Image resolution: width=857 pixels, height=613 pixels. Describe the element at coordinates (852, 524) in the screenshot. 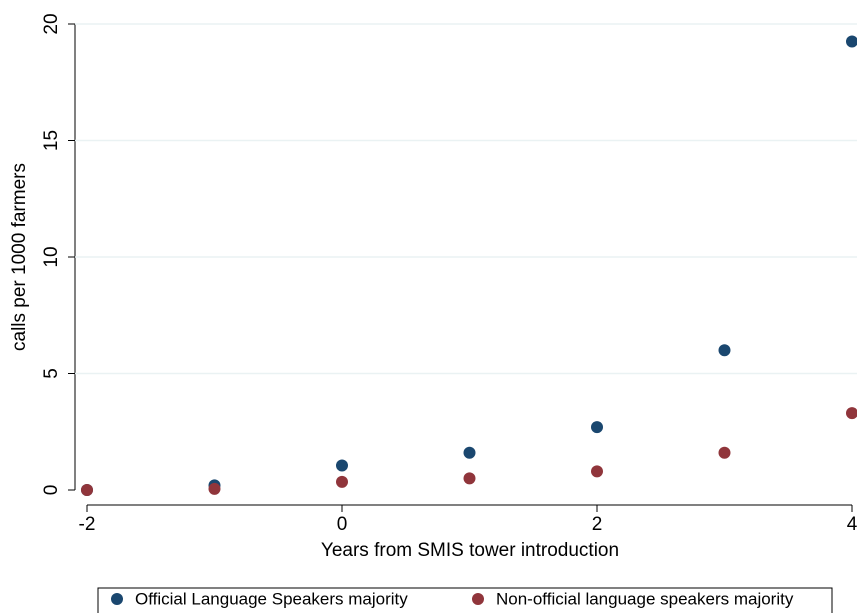

I see `x-tick-label: 4` at that location.